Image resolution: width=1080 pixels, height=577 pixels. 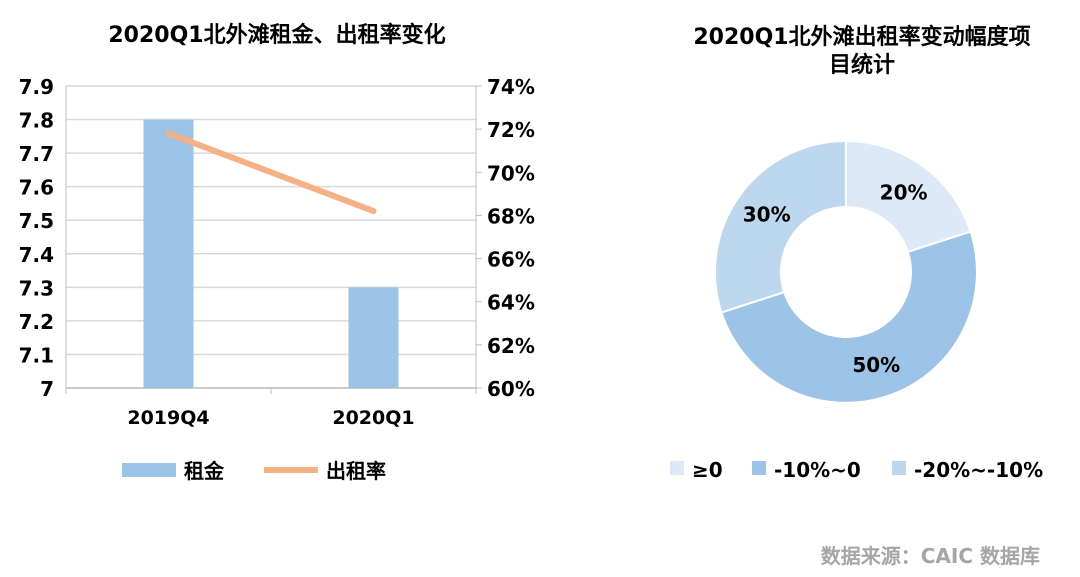 What do you see at coordinates (204, 471) in the screenshot?
I see `legend-label: 租金` at bounding box center [204, 471].